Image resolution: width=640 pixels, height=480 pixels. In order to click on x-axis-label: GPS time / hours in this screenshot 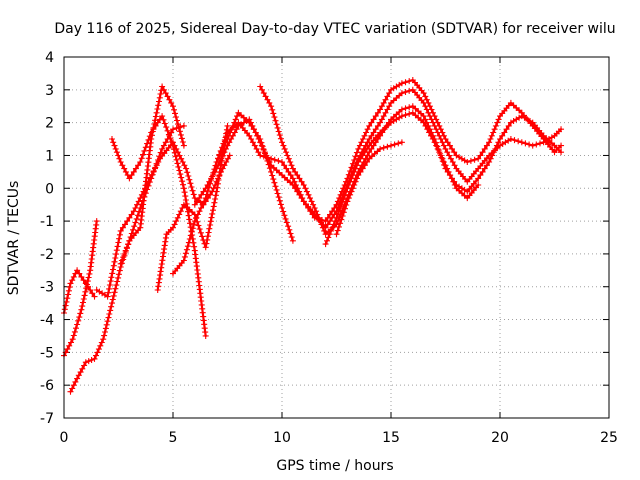, I will do `click(334, 466)`.